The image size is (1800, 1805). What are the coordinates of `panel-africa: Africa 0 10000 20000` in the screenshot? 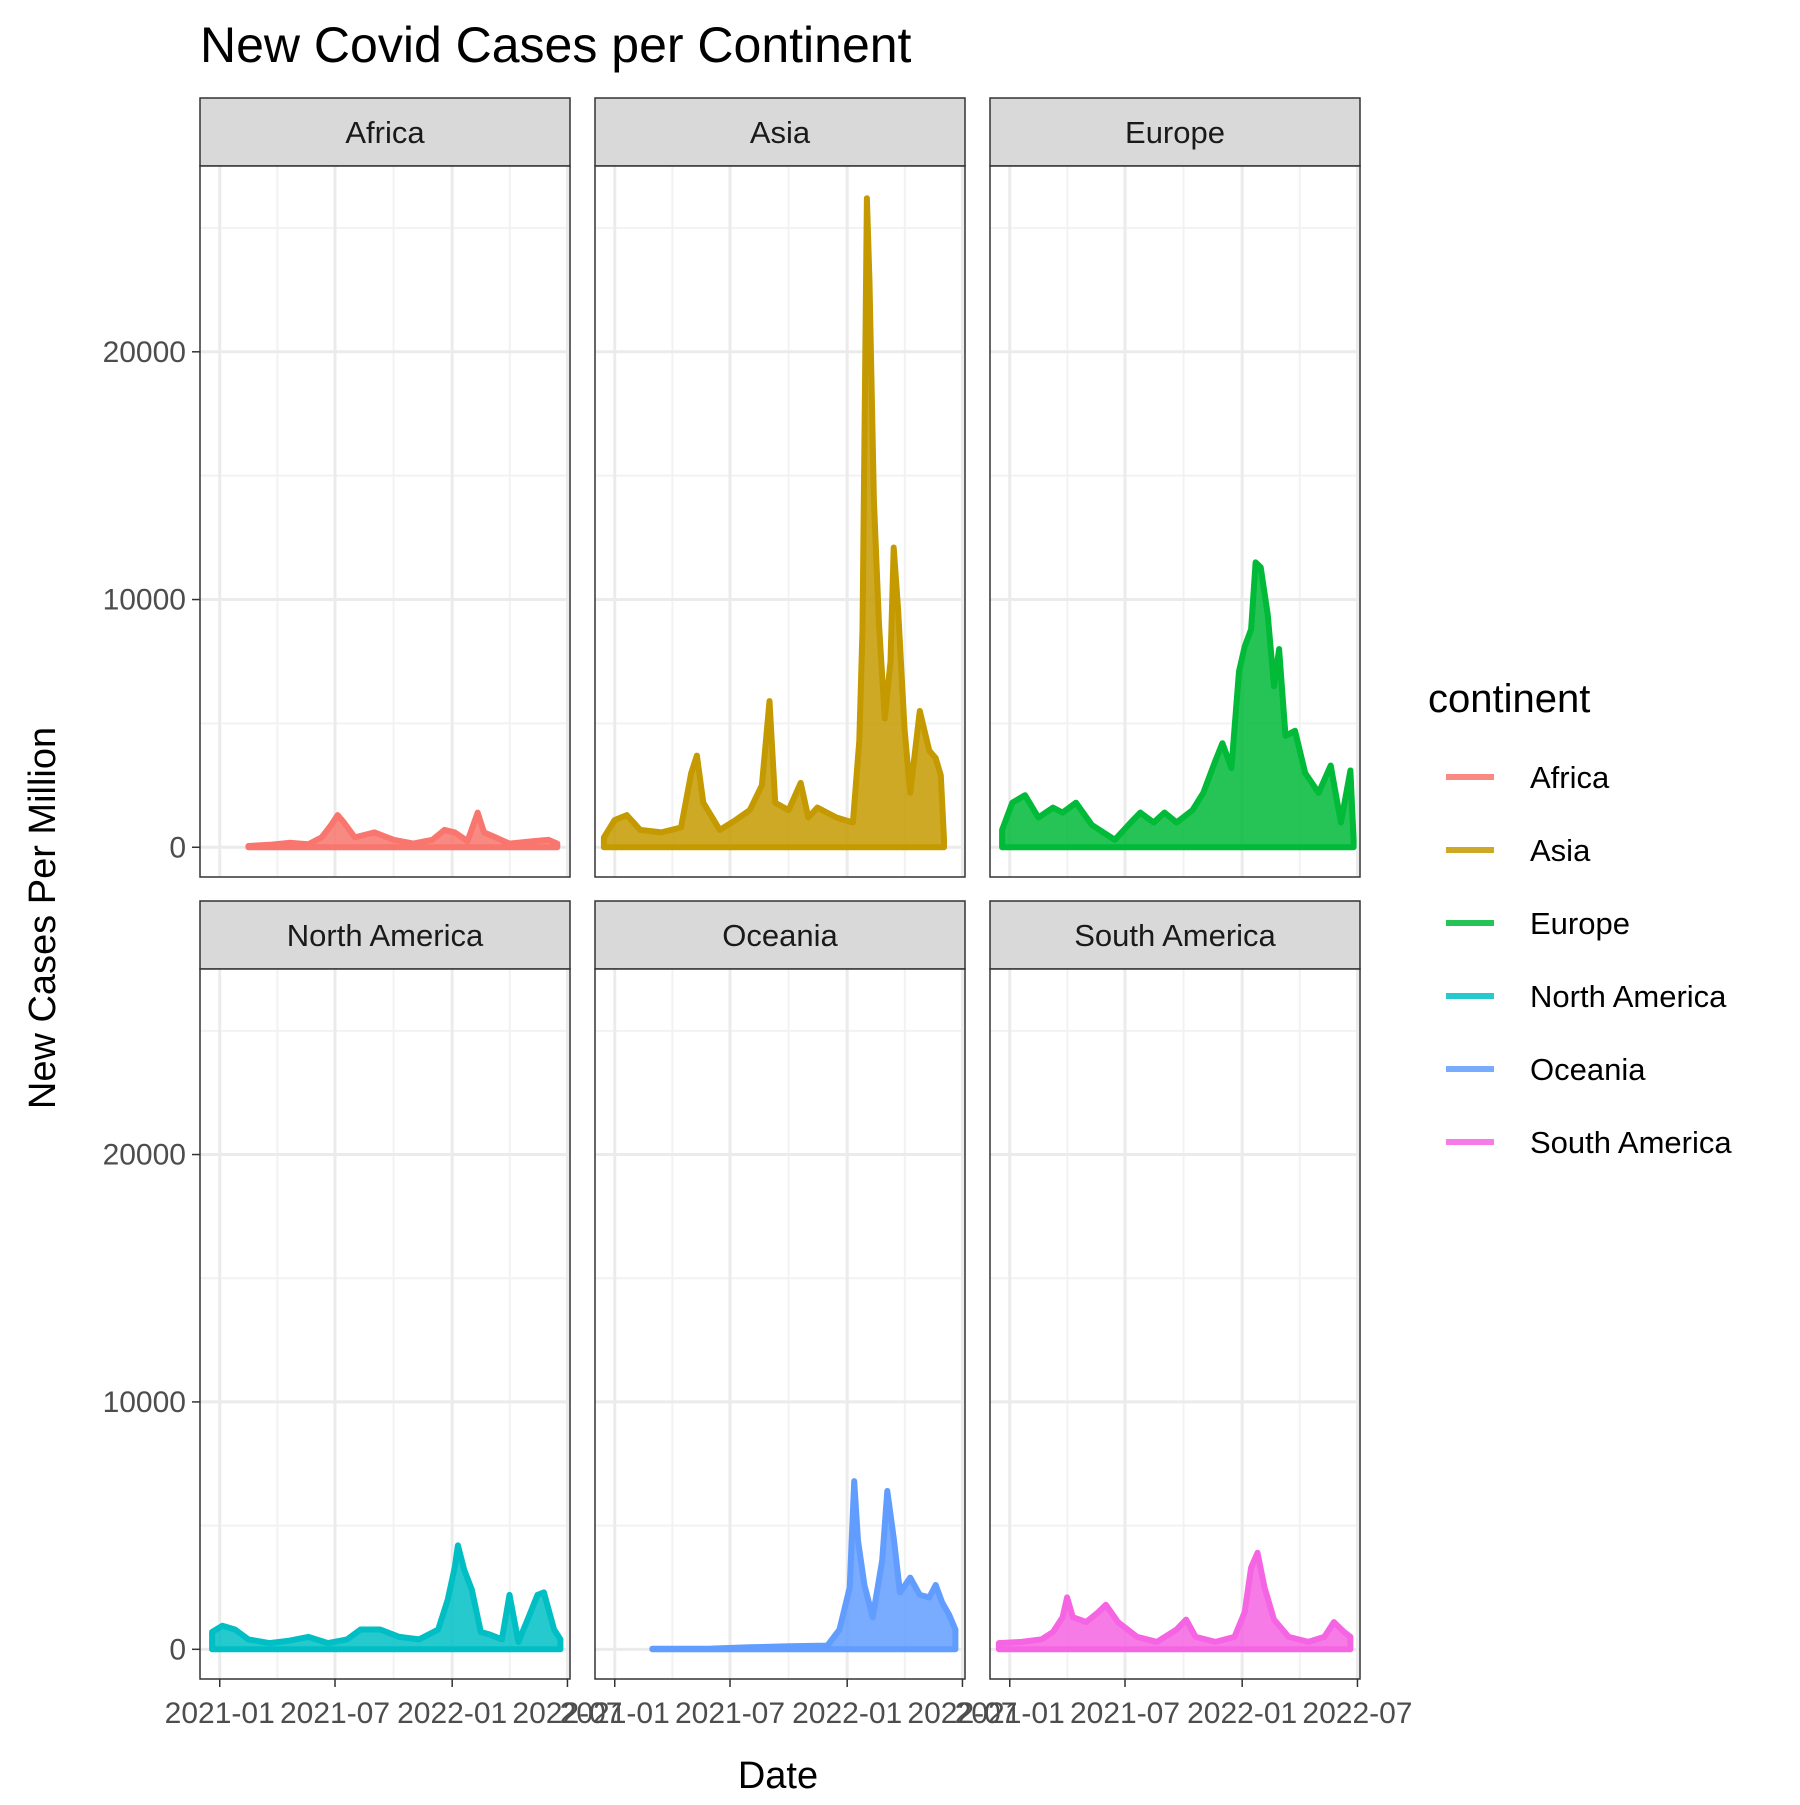 It's located at (337, 487).